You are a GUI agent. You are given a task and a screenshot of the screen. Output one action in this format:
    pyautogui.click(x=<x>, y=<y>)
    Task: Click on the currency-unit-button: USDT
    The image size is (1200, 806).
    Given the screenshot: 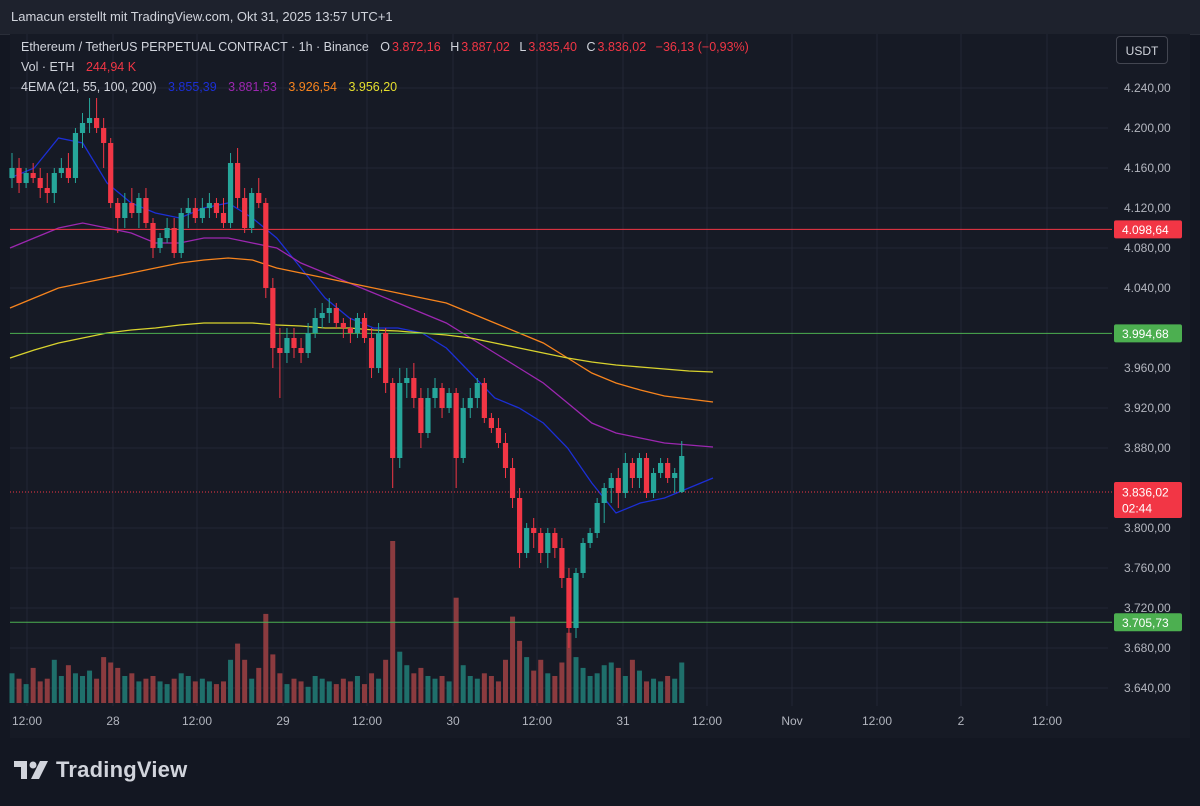 What is the action you would take?
    pyautogui.click(x=1142, y=50)
    